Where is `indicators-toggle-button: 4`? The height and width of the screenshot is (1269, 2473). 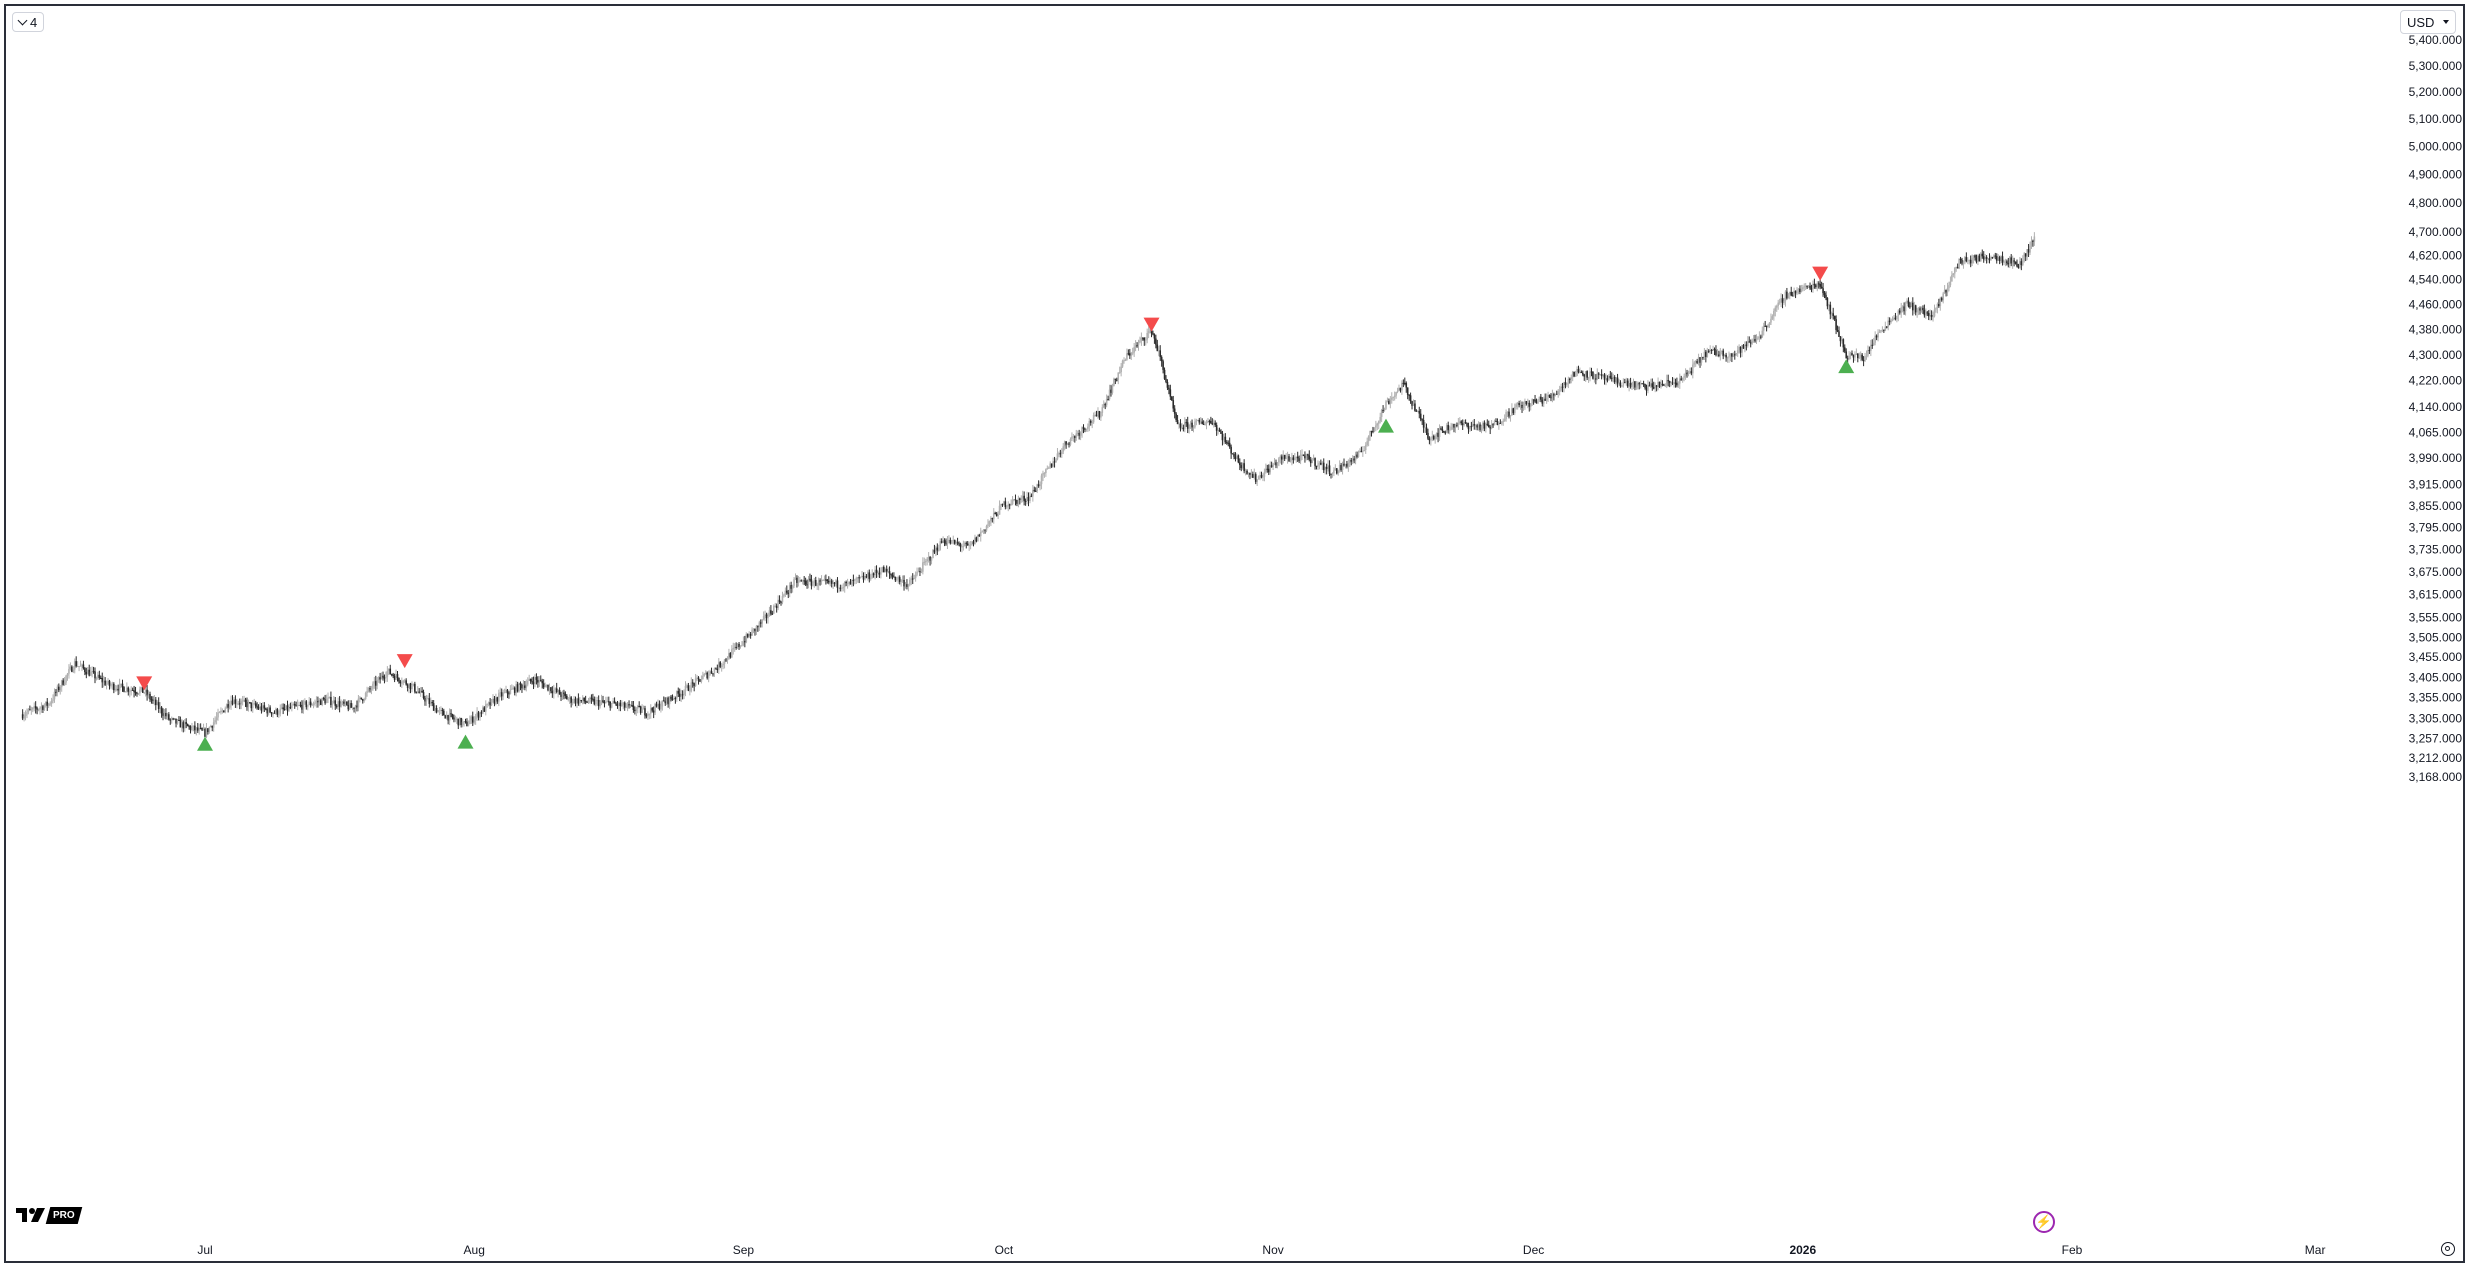
indicators-toggle-button: 4 is located at coordinates (28, 22).